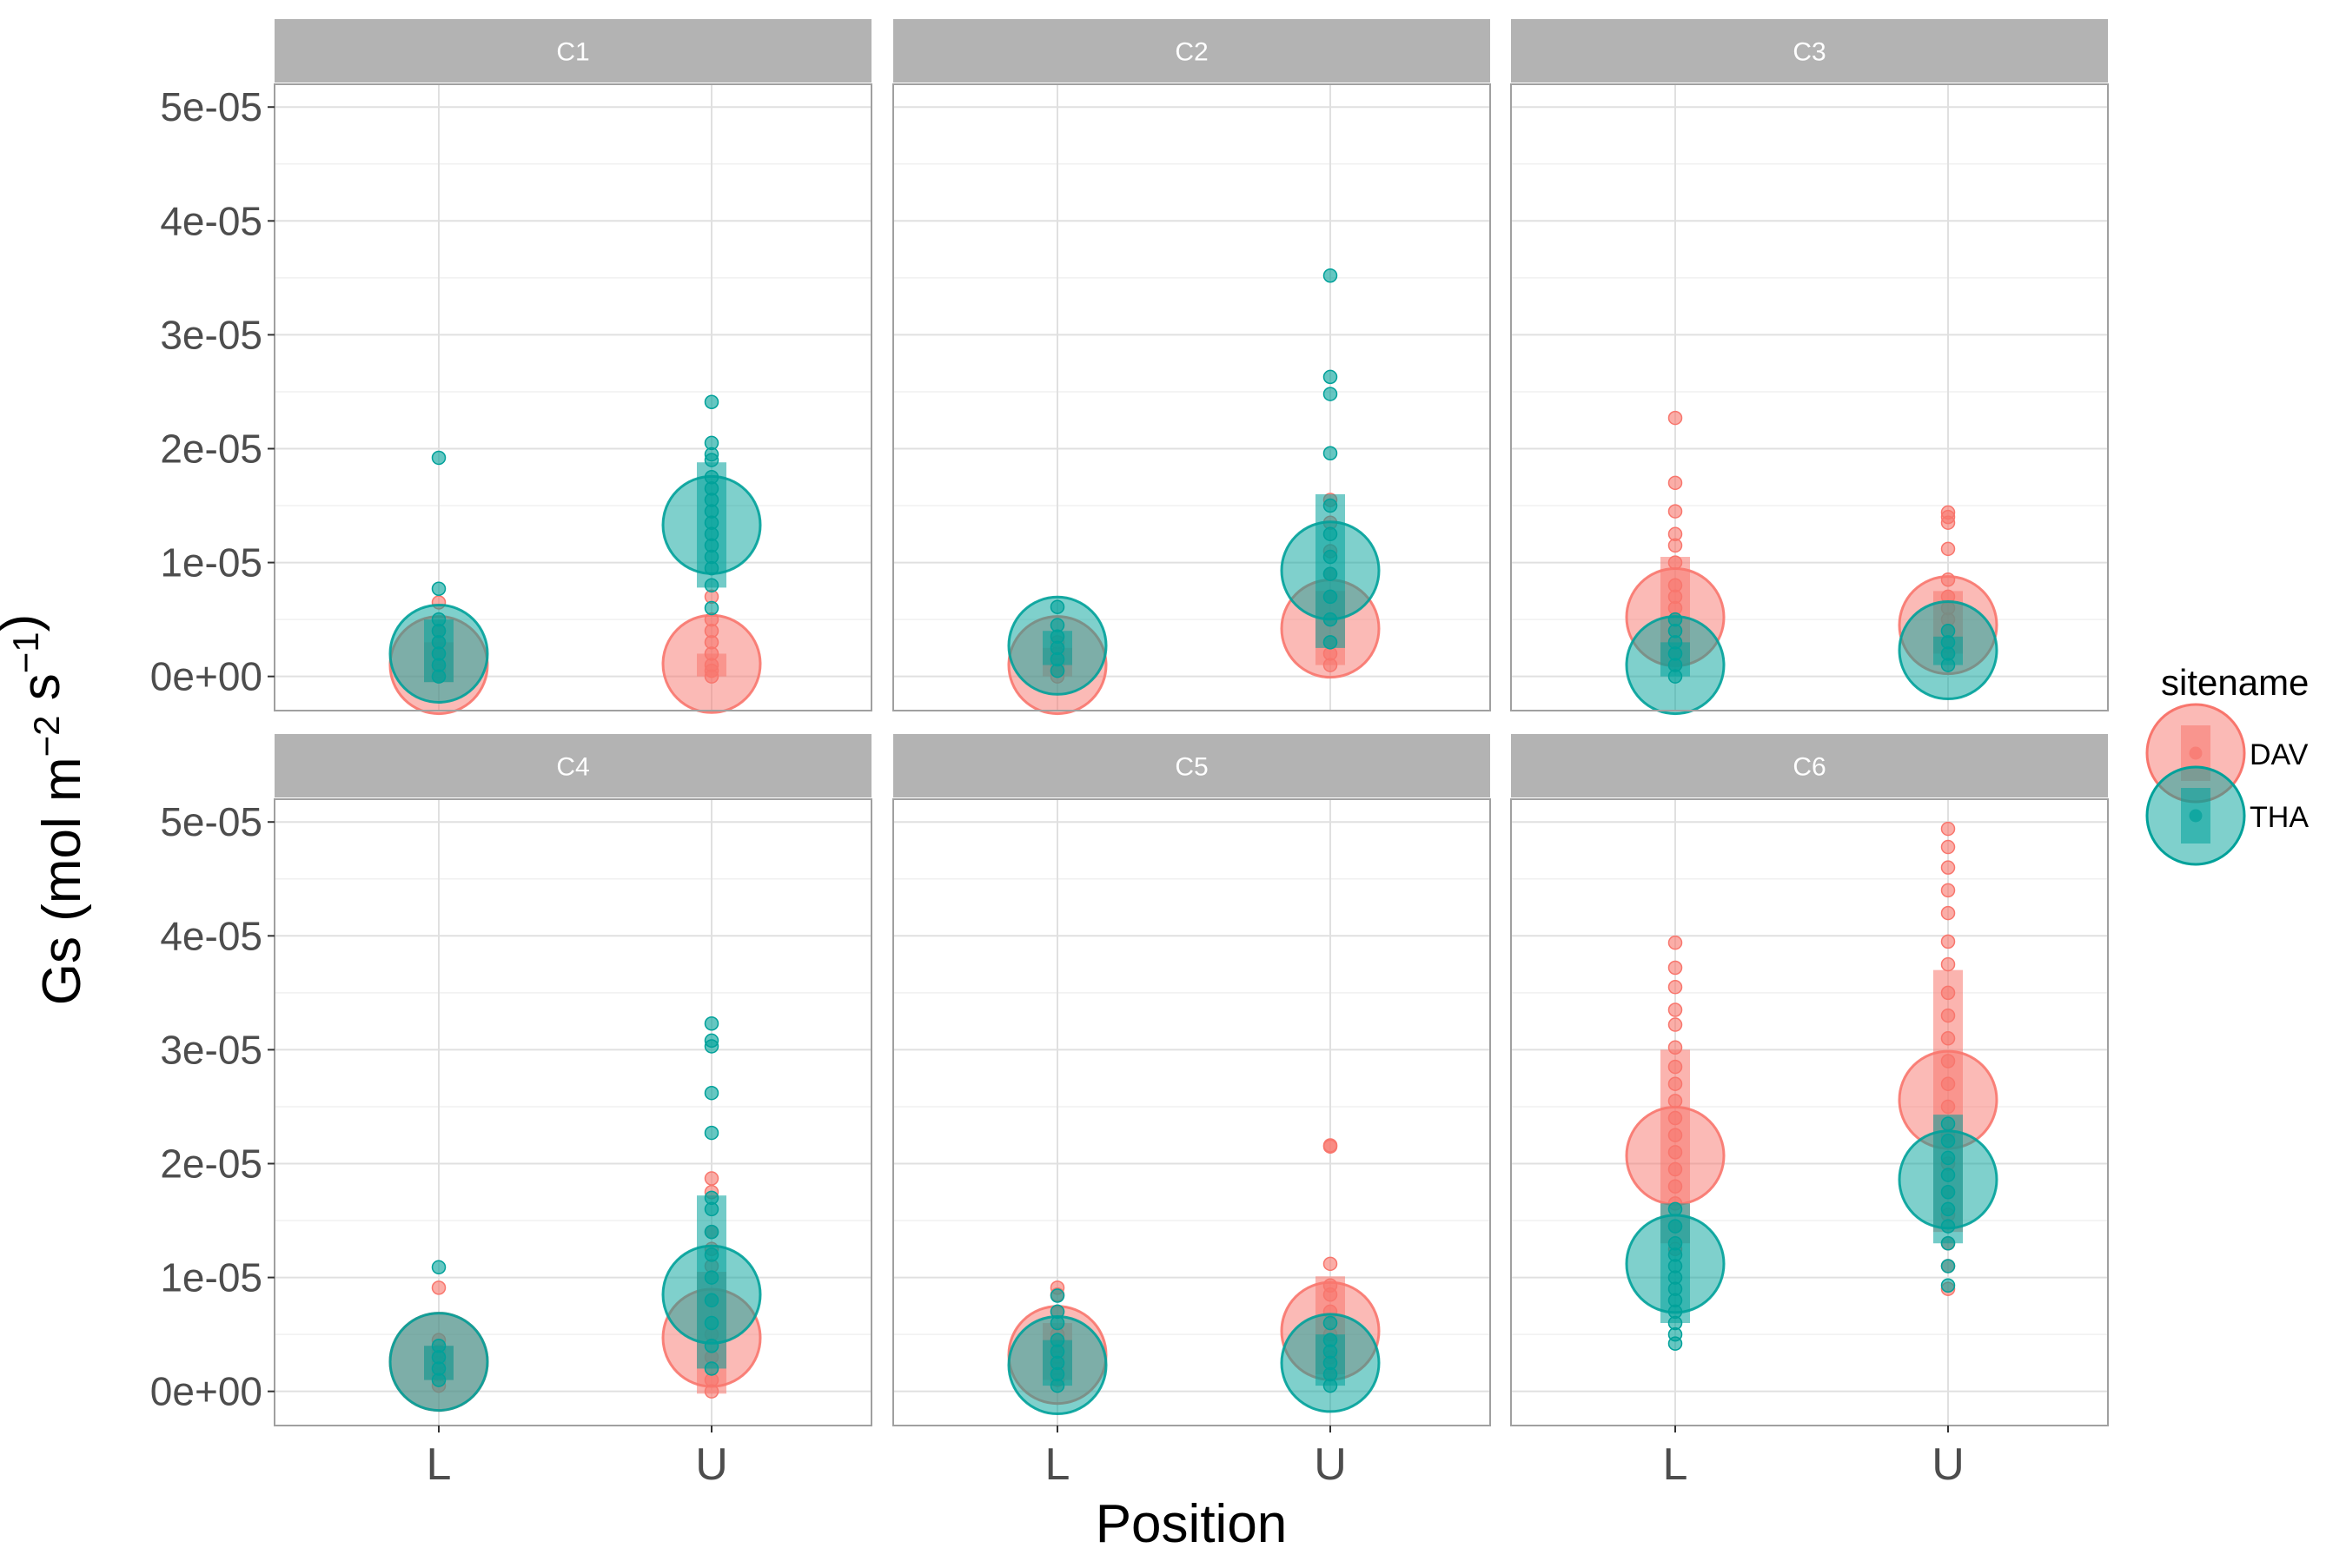 This screenshot has height=1568, width=2346. I want to click on panel-c5: C5 L U, so click(1192, 1112).